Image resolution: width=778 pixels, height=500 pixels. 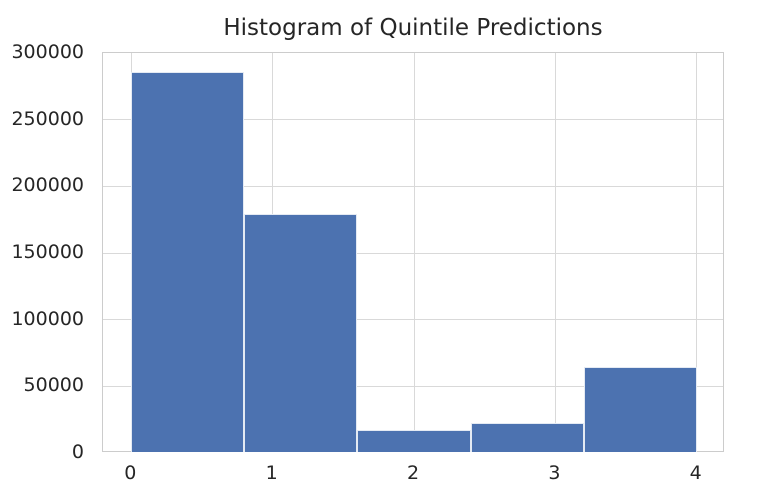 I want to click on y-tick-label: 100000, so click(x=47, y=318).